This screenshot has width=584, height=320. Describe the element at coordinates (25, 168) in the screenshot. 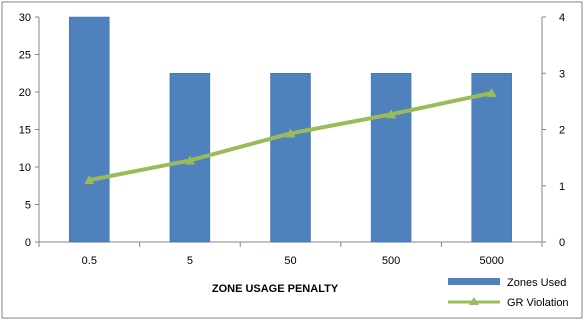

I see `y-left-tick-label: 10` at that location.